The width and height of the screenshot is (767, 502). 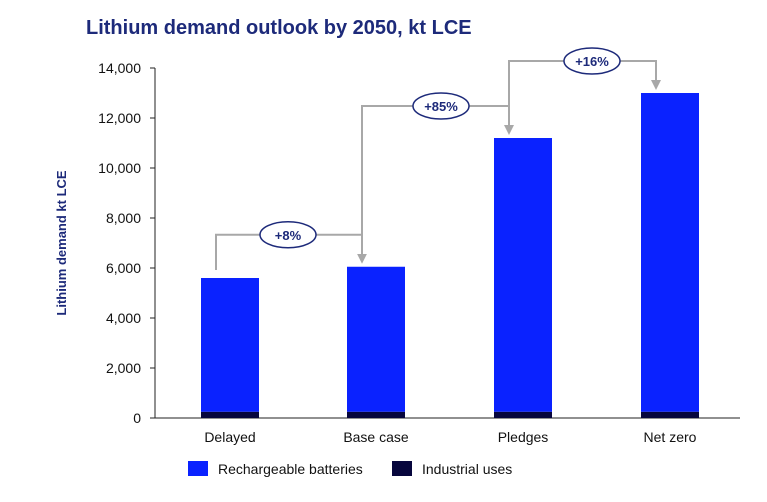 I want to click on y-axis-label: Lithium demand kt LCE, so click(x=61, y=243).